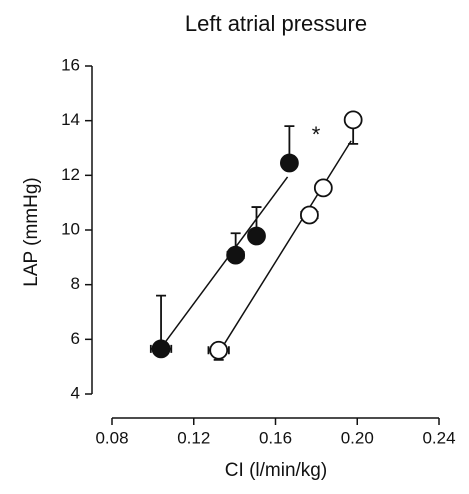 The image size is (469, 494). I want to click on x-tick-label: 0.20, so click(357, 437).